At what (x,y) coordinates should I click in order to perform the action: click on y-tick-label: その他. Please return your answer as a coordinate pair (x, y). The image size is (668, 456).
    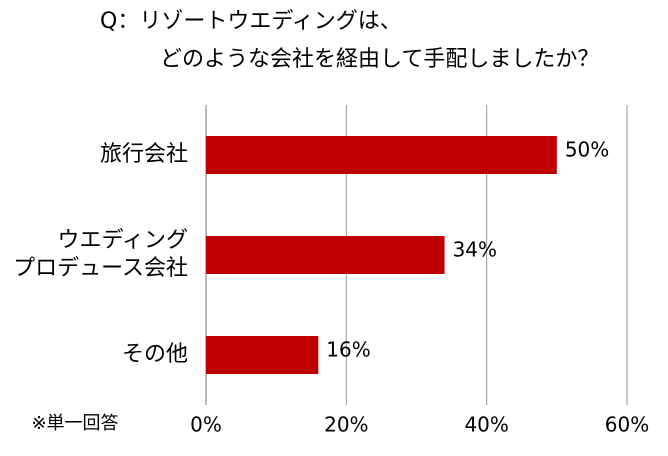
    Looking at the image, I should click on (155, 354).